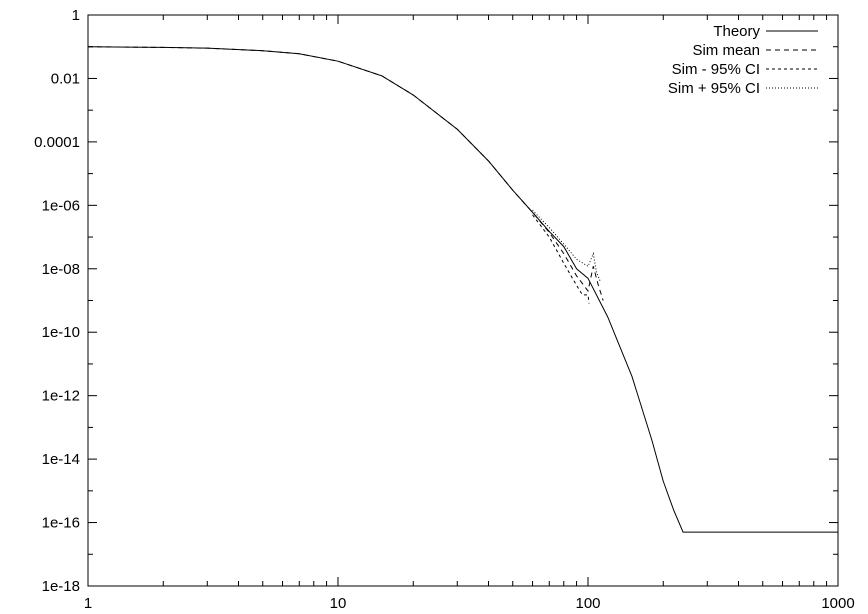  I want to click on y-tick-label: 1e-10, so click(61, 332).